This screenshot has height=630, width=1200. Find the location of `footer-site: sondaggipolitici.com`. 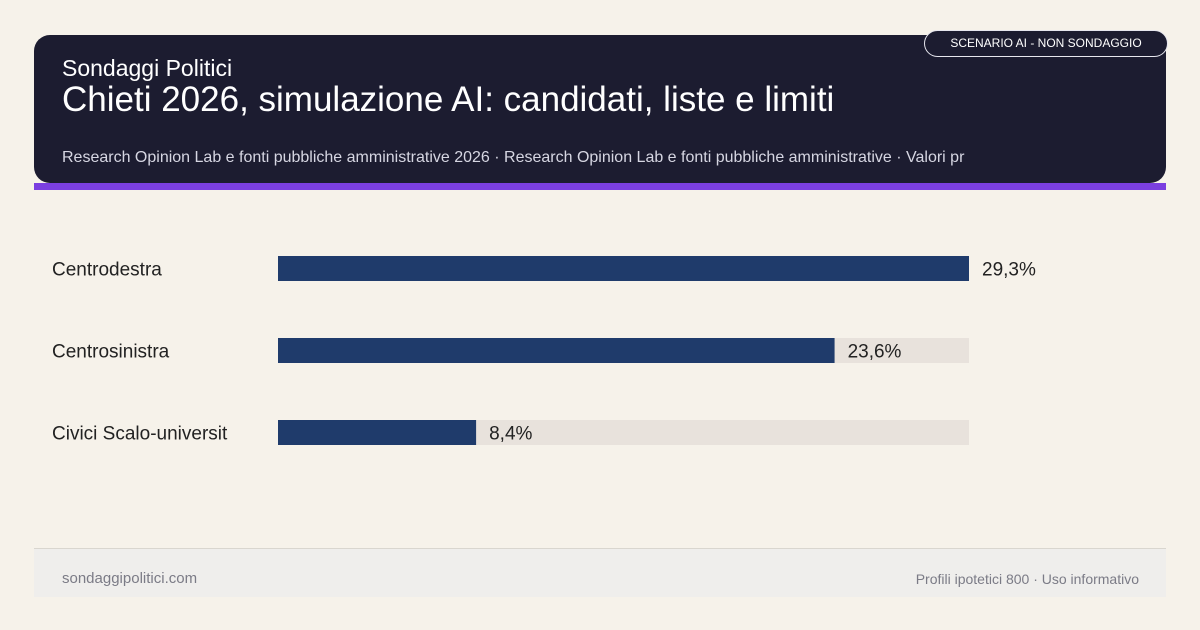

footer-site: sondaggipolitici.com is located at coordinates (130, 578).